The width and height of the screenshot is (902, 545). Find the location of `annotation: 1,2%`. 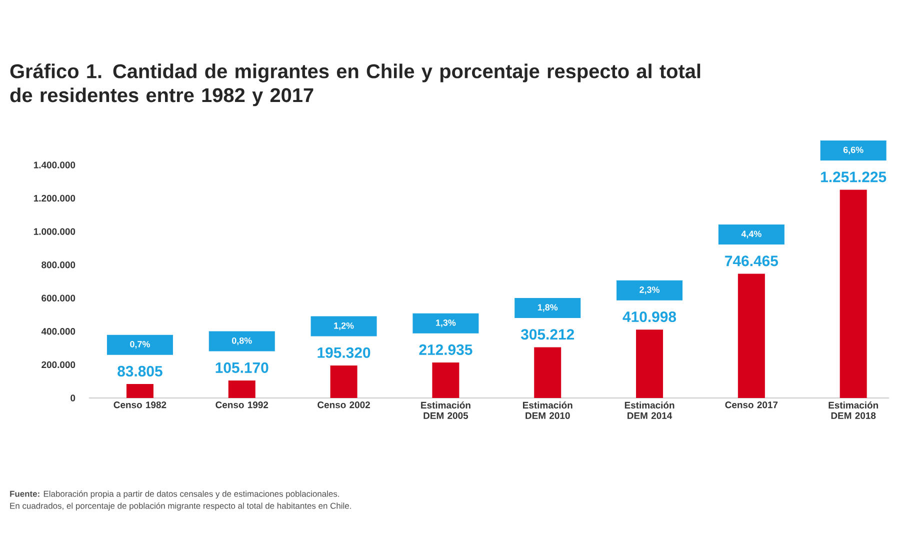

annotation: 1,2% is located at coordinates (344, 326).